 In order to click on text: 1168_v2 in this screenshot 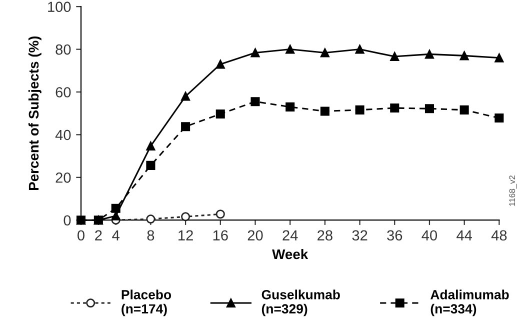, I will do `click(513, 191)`.